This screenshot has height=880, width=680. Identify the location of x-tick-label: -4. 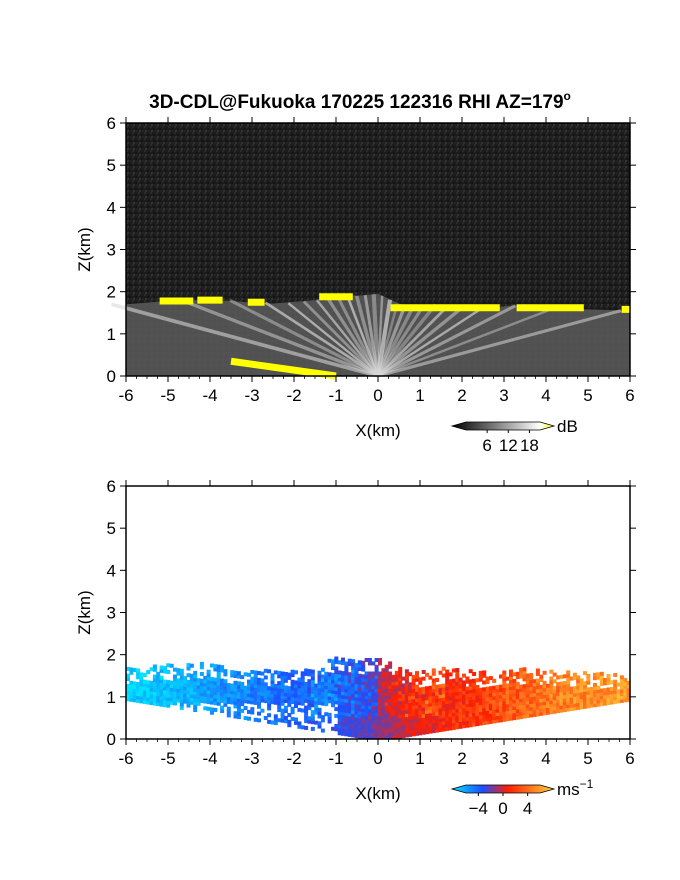
(209, 395).